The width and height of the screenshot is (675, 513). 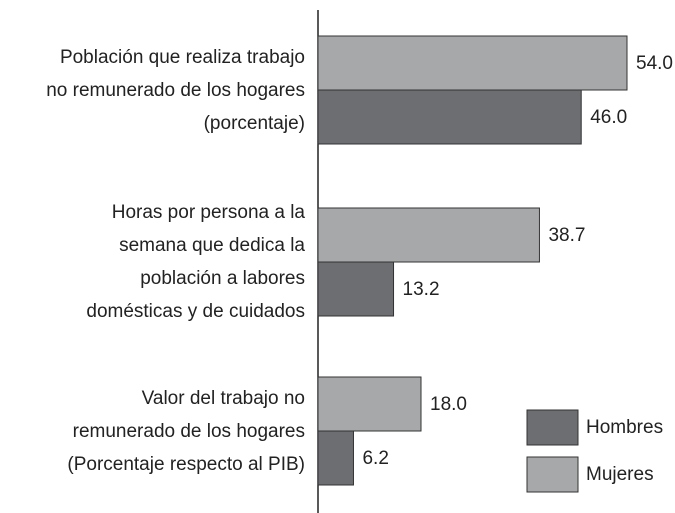 What do you see at coordinates (624, 427) in the screenshot?
I see `legend-label: Hombres` at bounding box center [624, 427].